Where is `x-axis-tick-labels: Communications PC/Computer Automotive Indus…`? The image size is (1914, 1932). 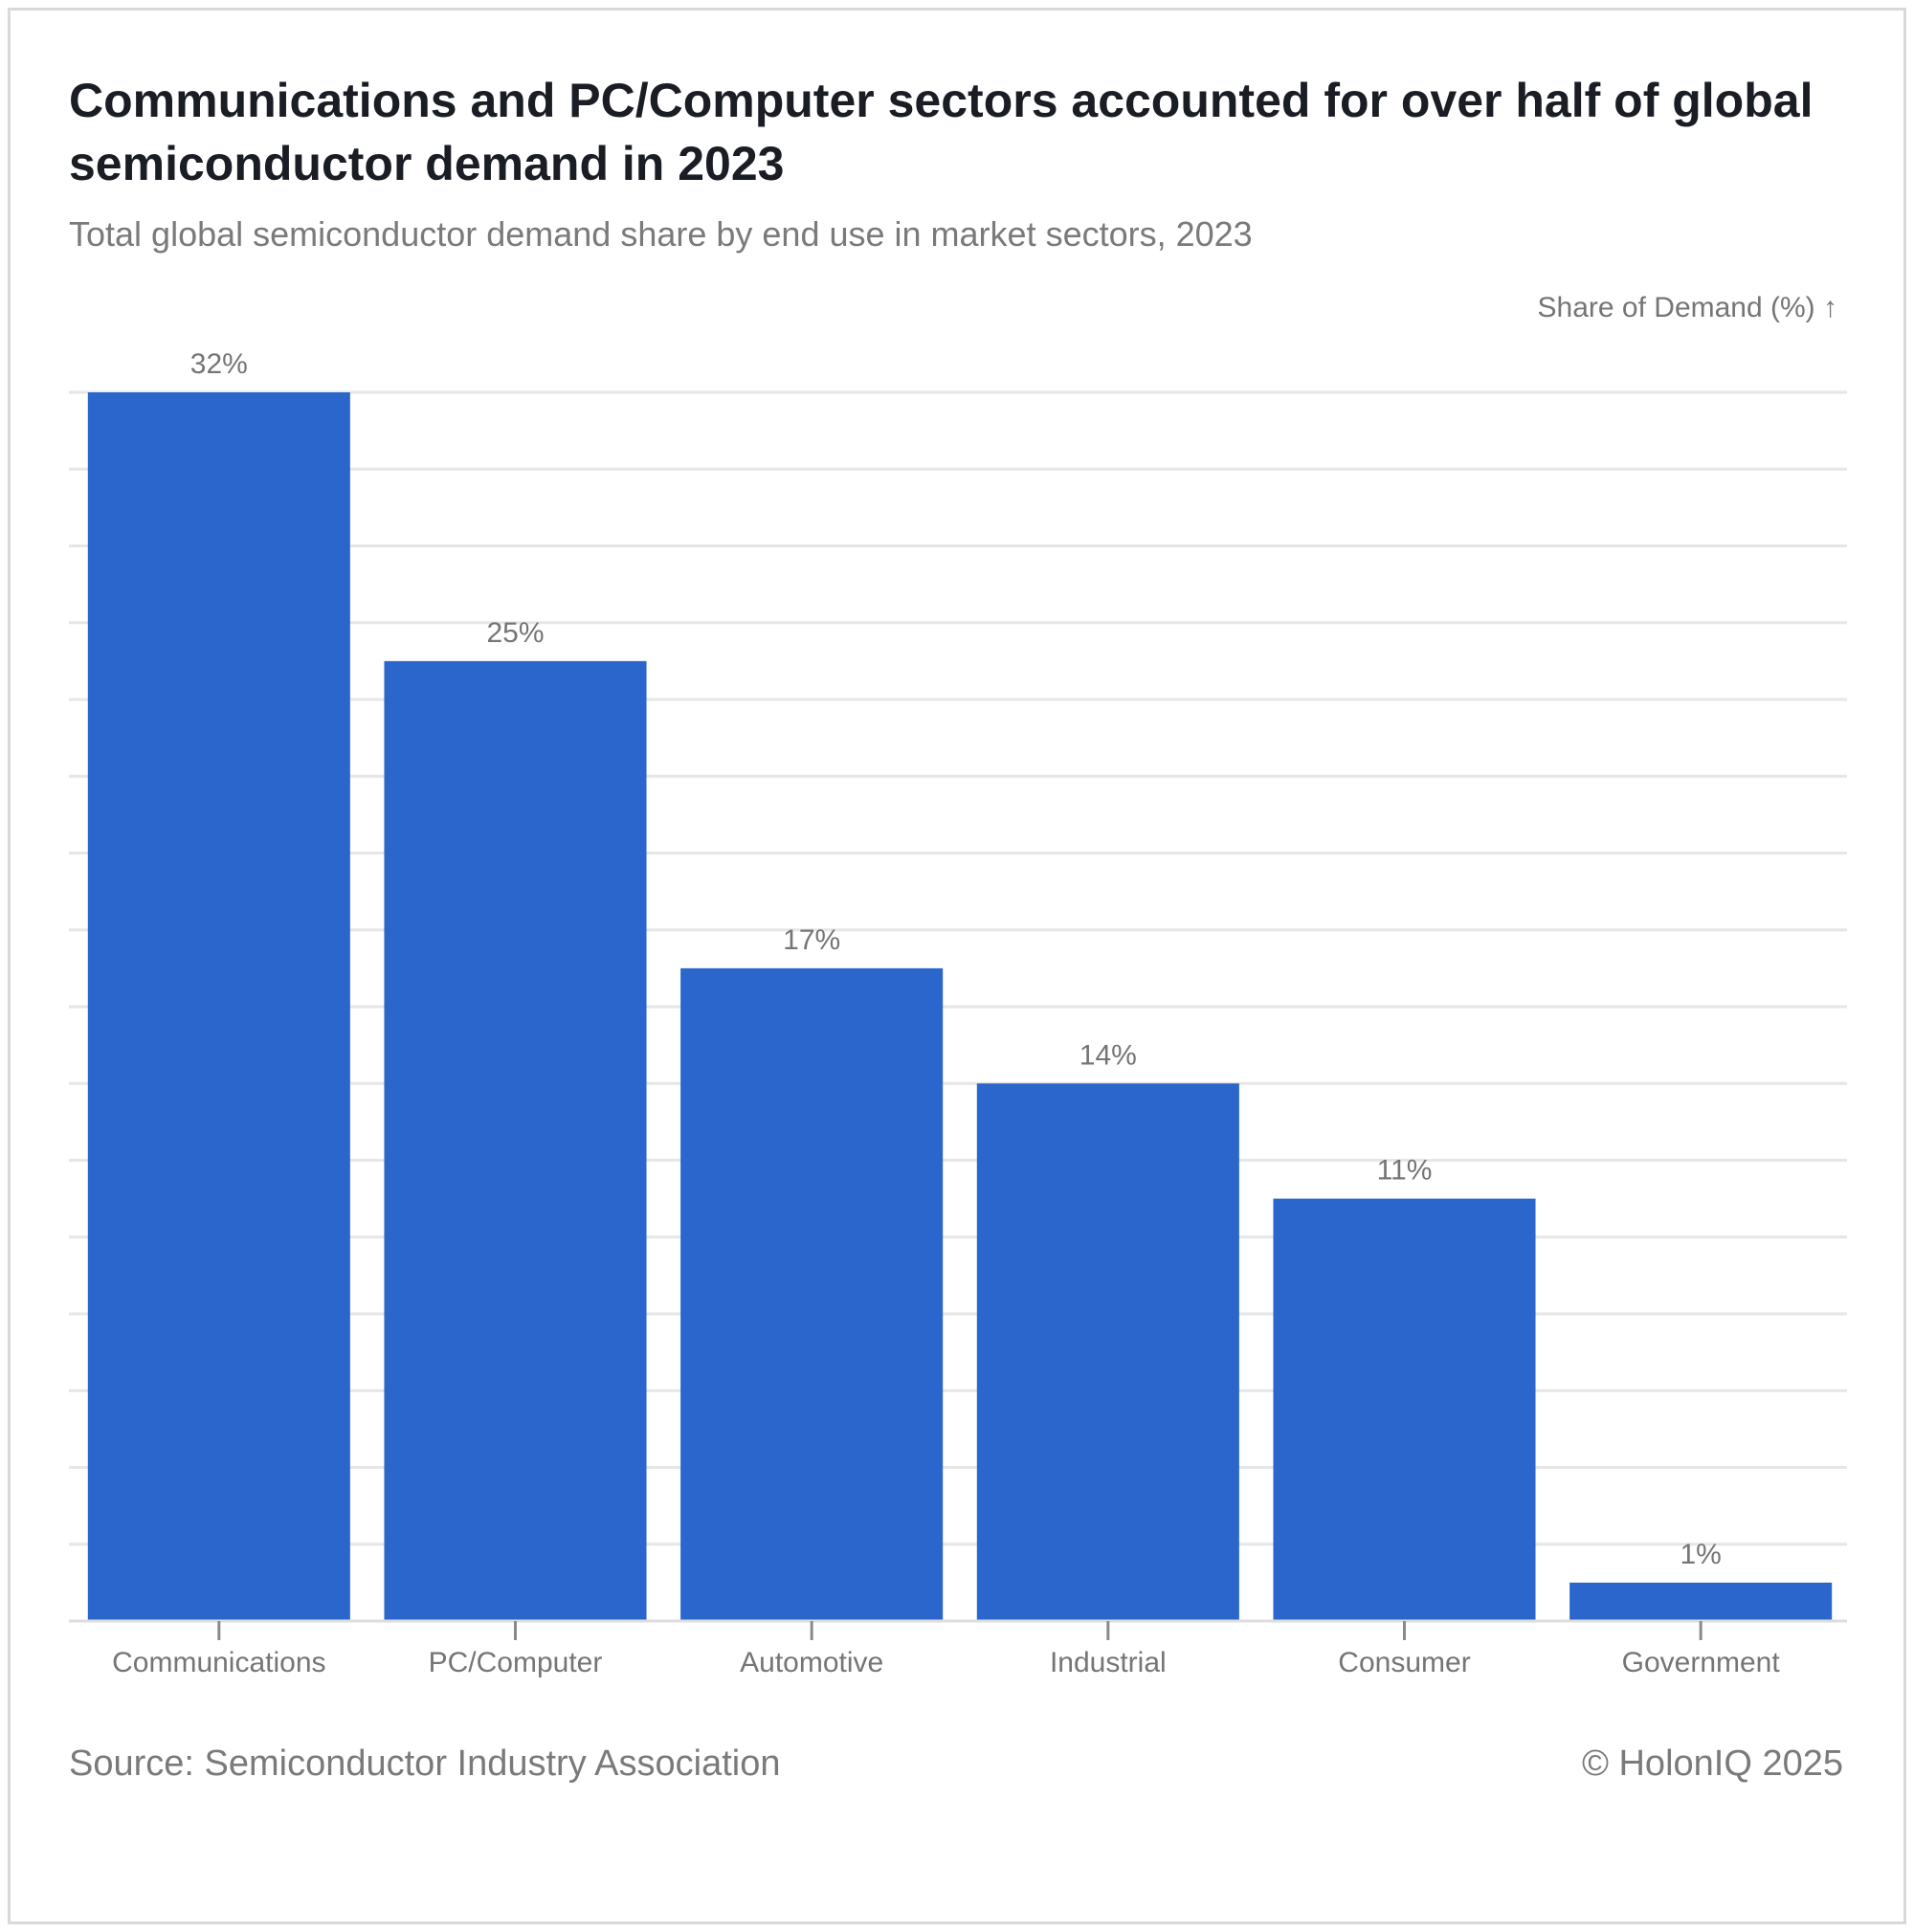 x-axis-tick-labels: Communications PC/Computer Automotive Indus… is located at coordinates (946, 1662).